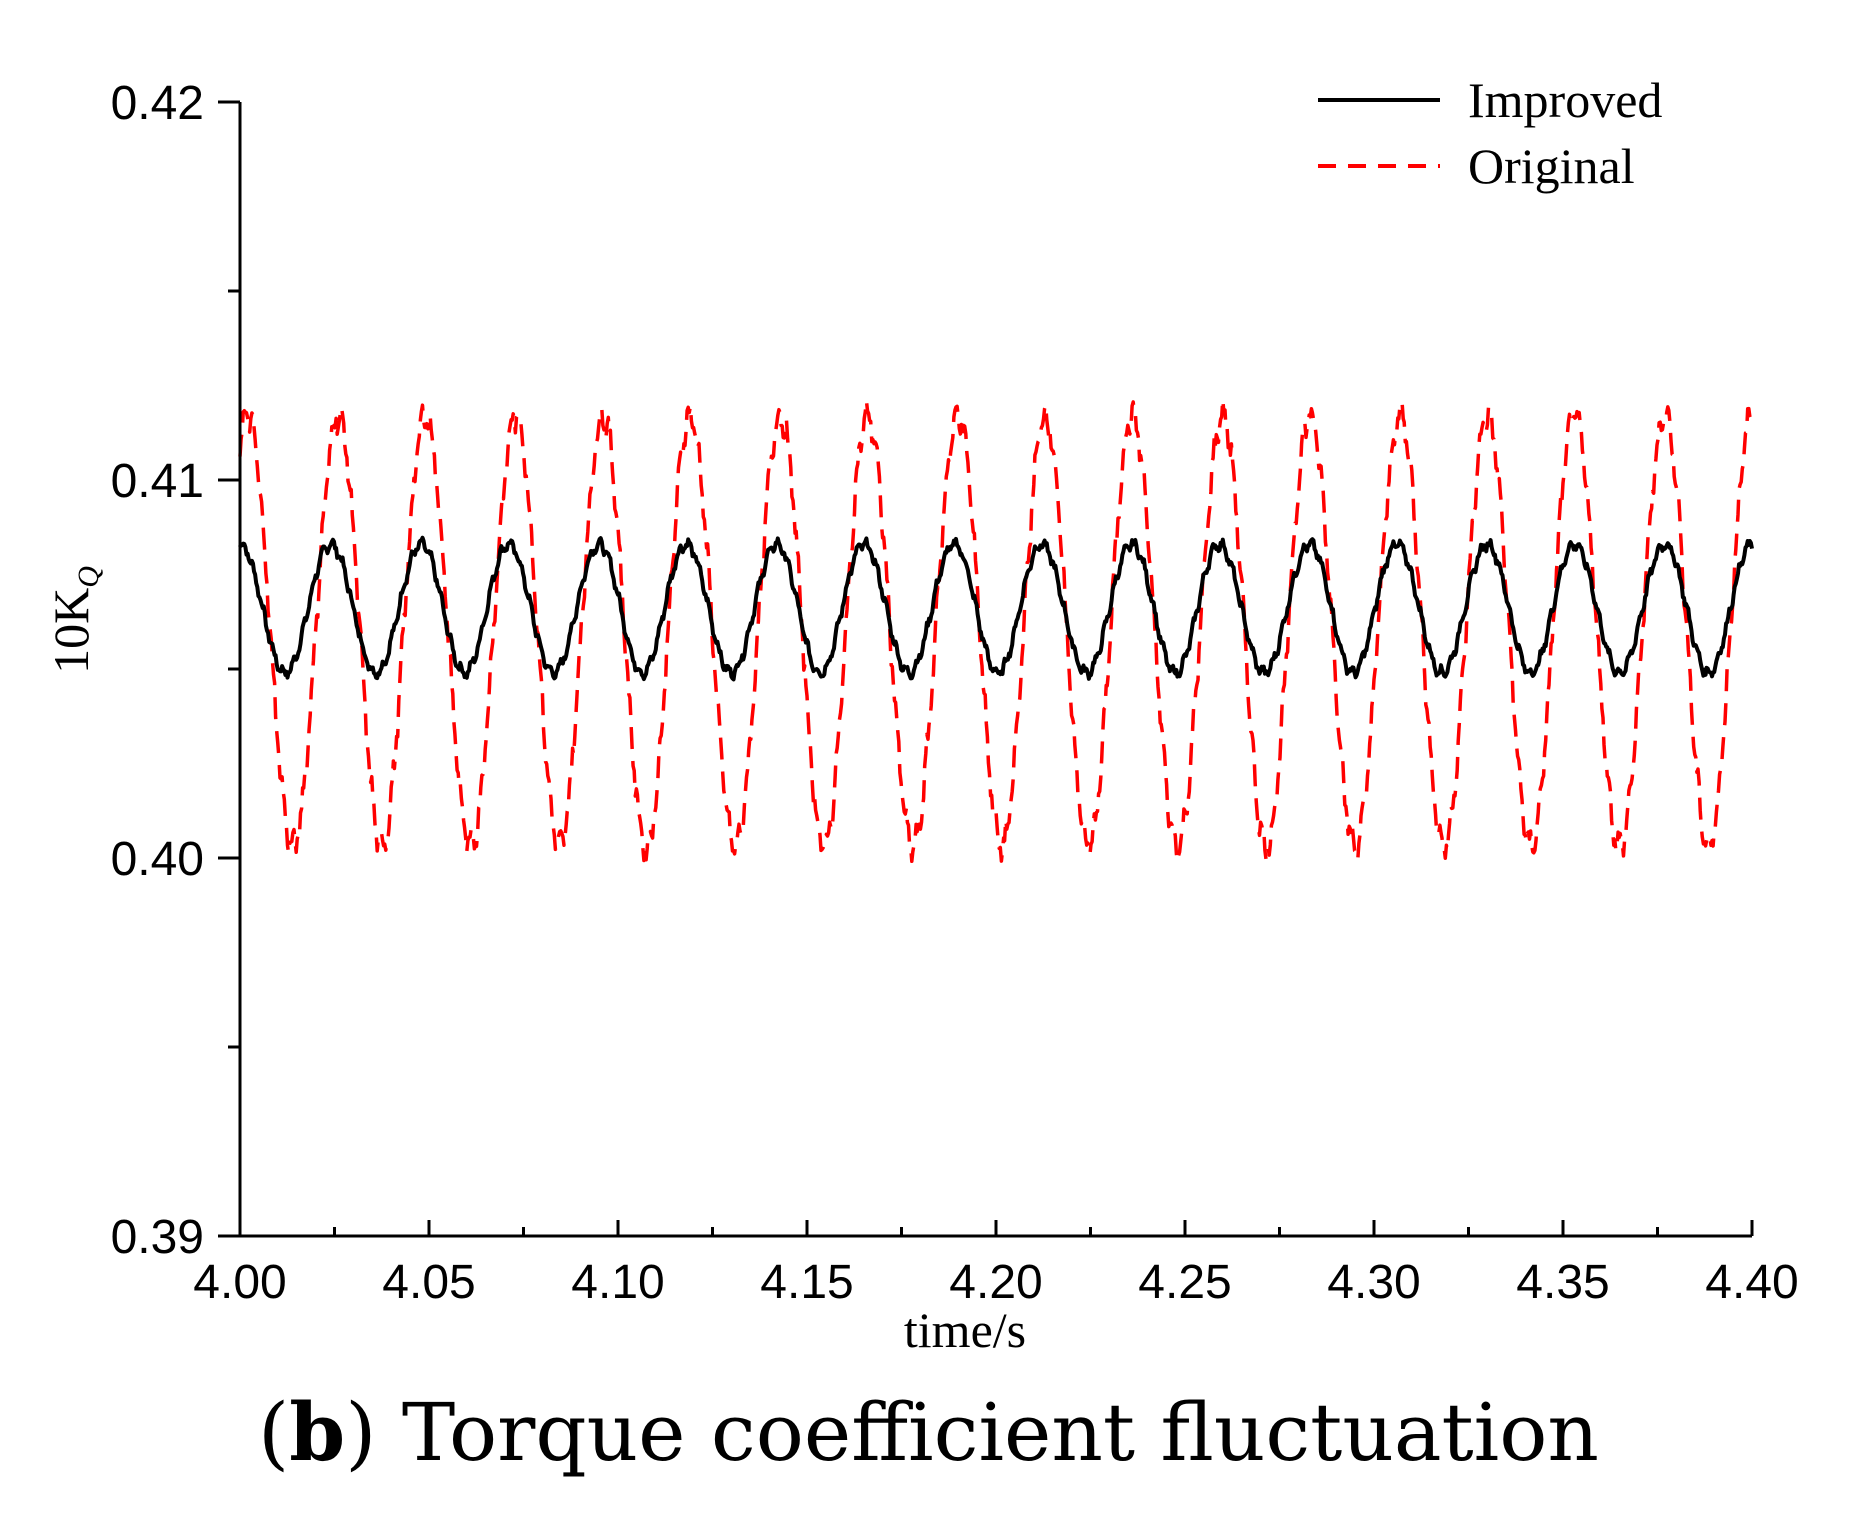 The image size is (1857, 1527). I want to click on caption-panel-letter: b, so click(317, 1432).